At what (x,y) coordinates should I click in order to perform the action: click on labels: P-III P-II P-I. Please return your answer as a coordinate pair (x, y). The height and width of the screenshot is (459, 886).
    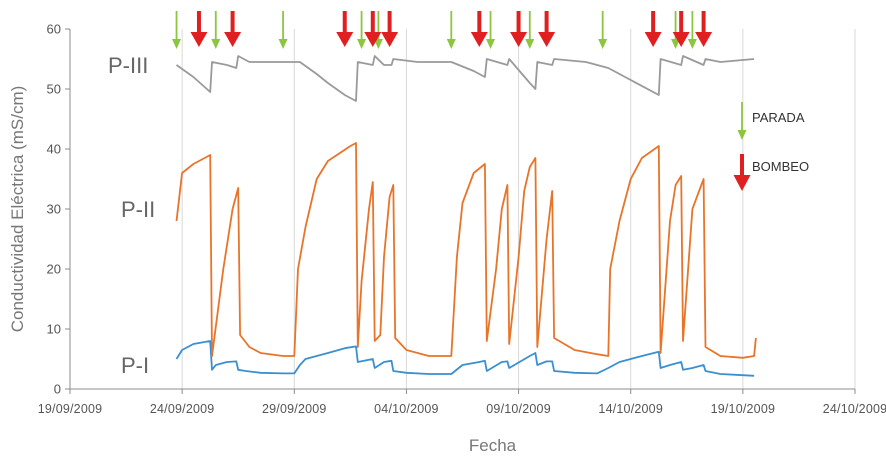
    Looking at the image, I should click on (131, 215).